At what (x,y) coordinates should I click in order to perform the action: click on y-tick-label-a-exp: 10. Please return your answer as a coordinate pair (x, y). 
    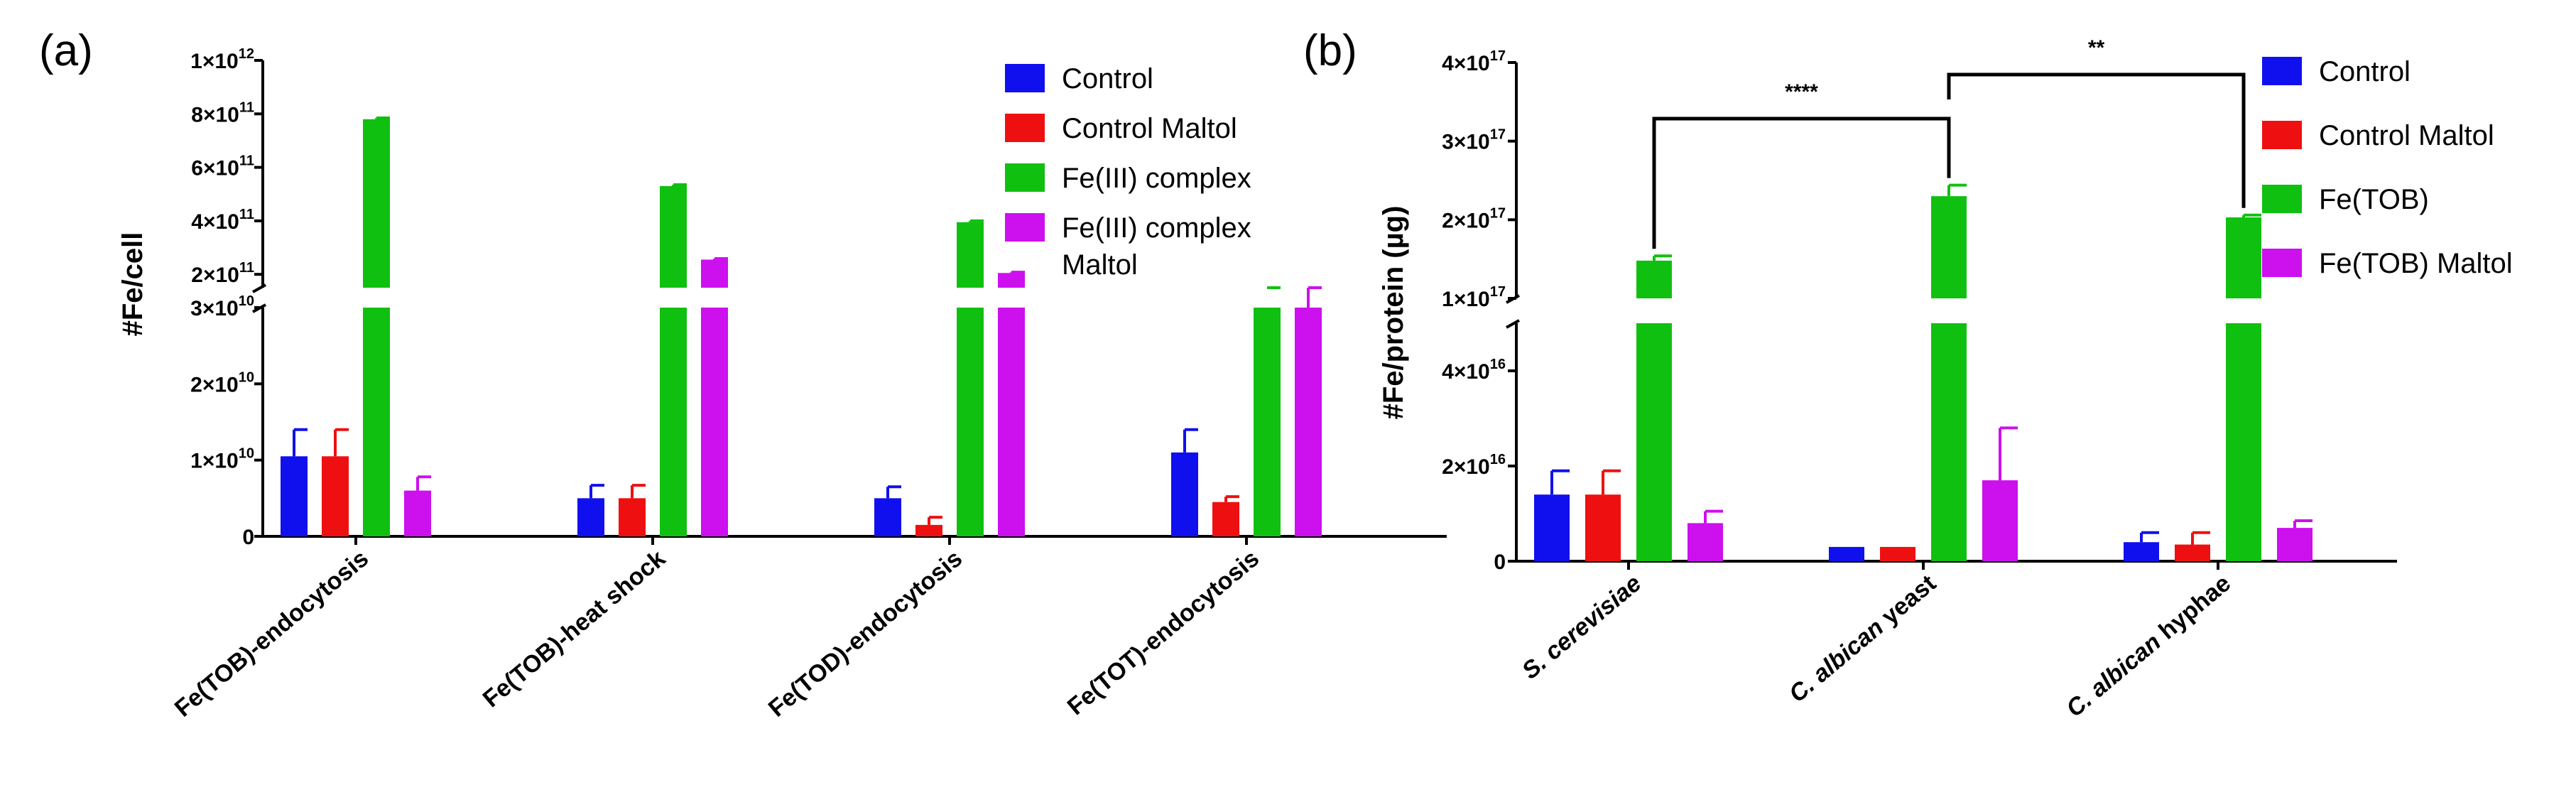
    Looking at the image, I should click on (247, 377).